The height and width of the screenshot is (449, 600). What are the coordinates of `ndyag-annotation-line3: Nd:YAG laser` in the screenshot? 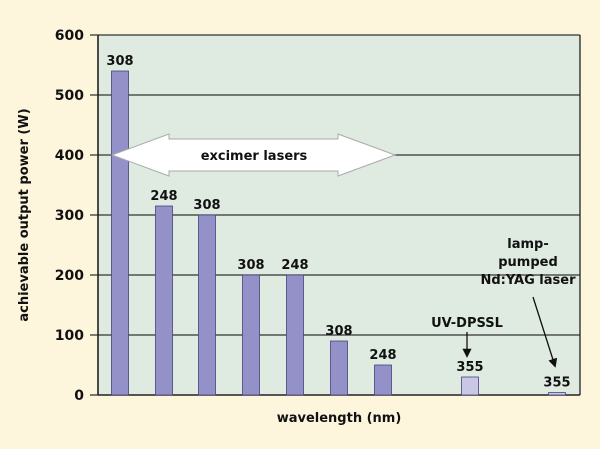 It's located at (528, 280).